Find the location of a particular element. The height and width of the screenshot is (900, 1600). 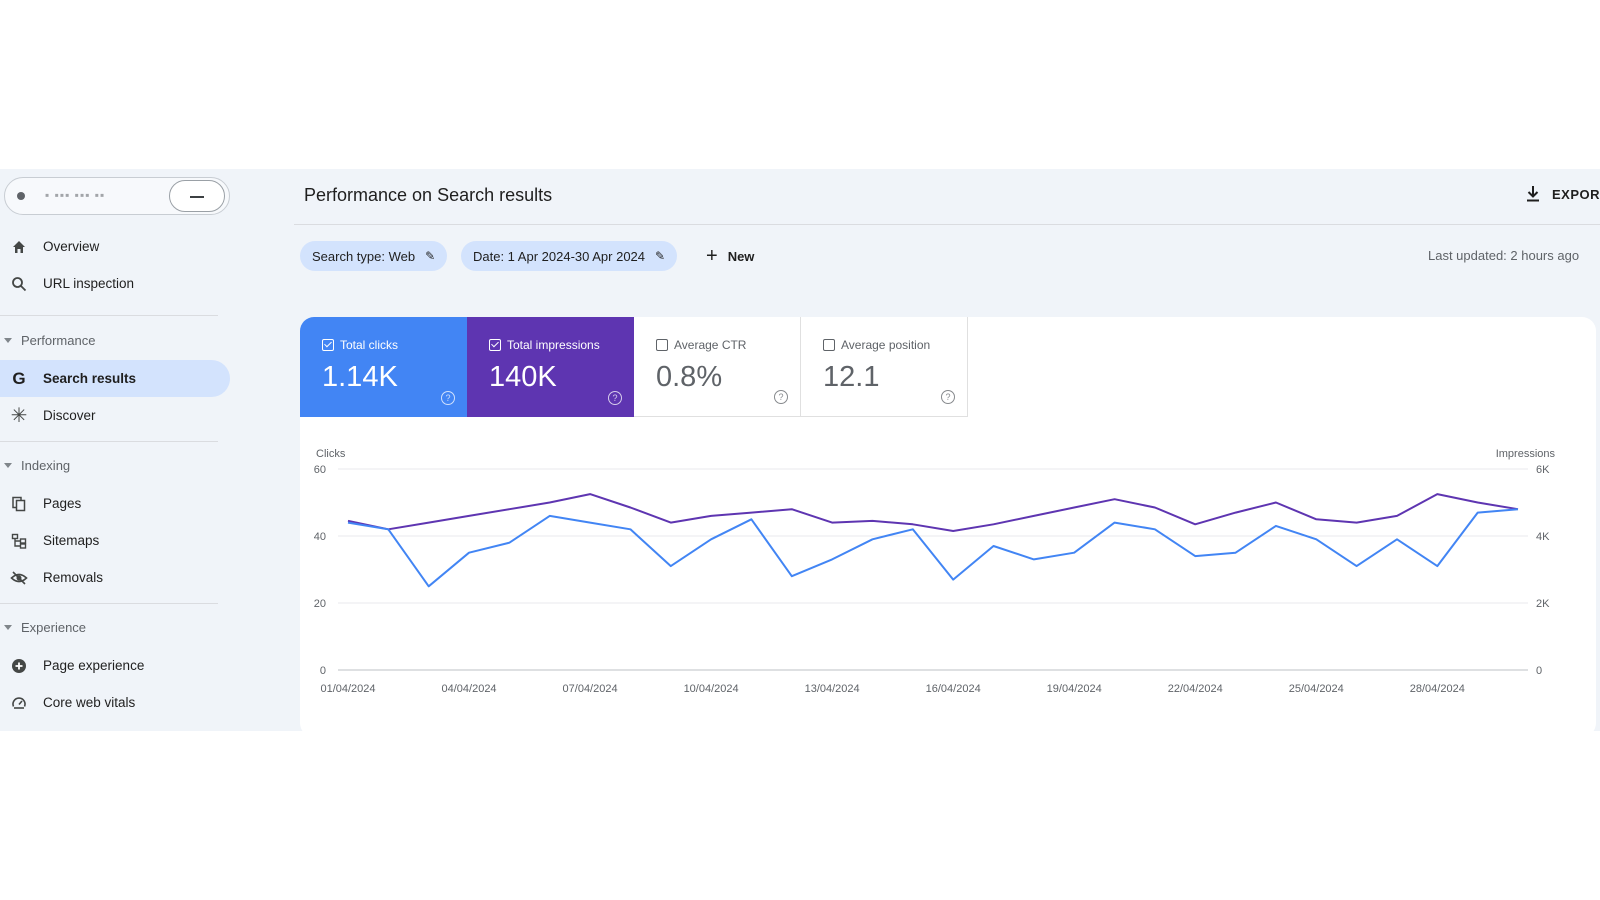

sidebar-item-core-web-vitals: Core web vitals is located at coordinates (115, 702).